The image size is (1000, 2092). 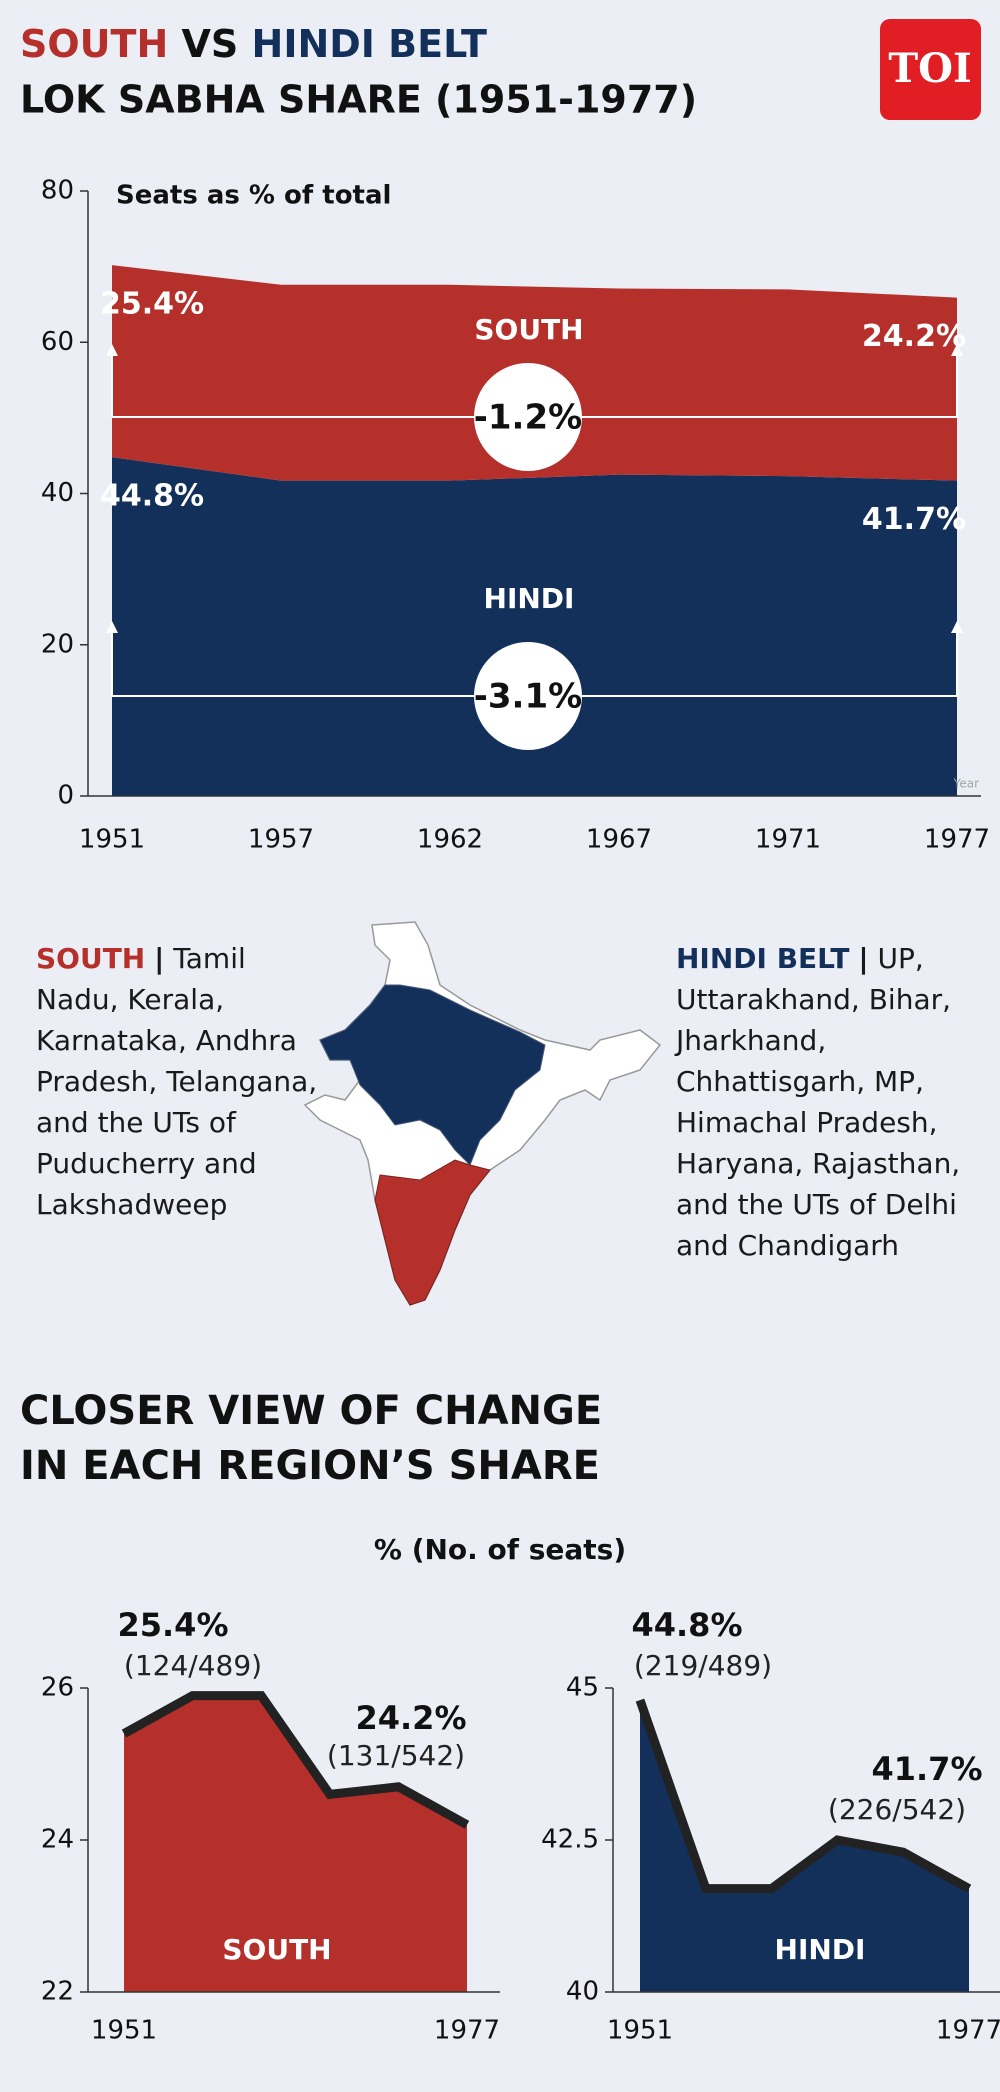 I want to click on section-title: CLOSER VIEW OF CHANGE, so click(x=311, y=1411).